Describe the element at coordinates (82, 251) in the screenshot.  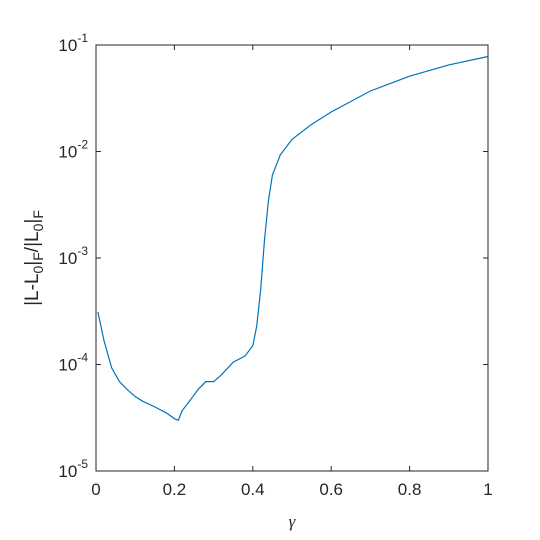
I see `tick-exponent: -3` at that location.